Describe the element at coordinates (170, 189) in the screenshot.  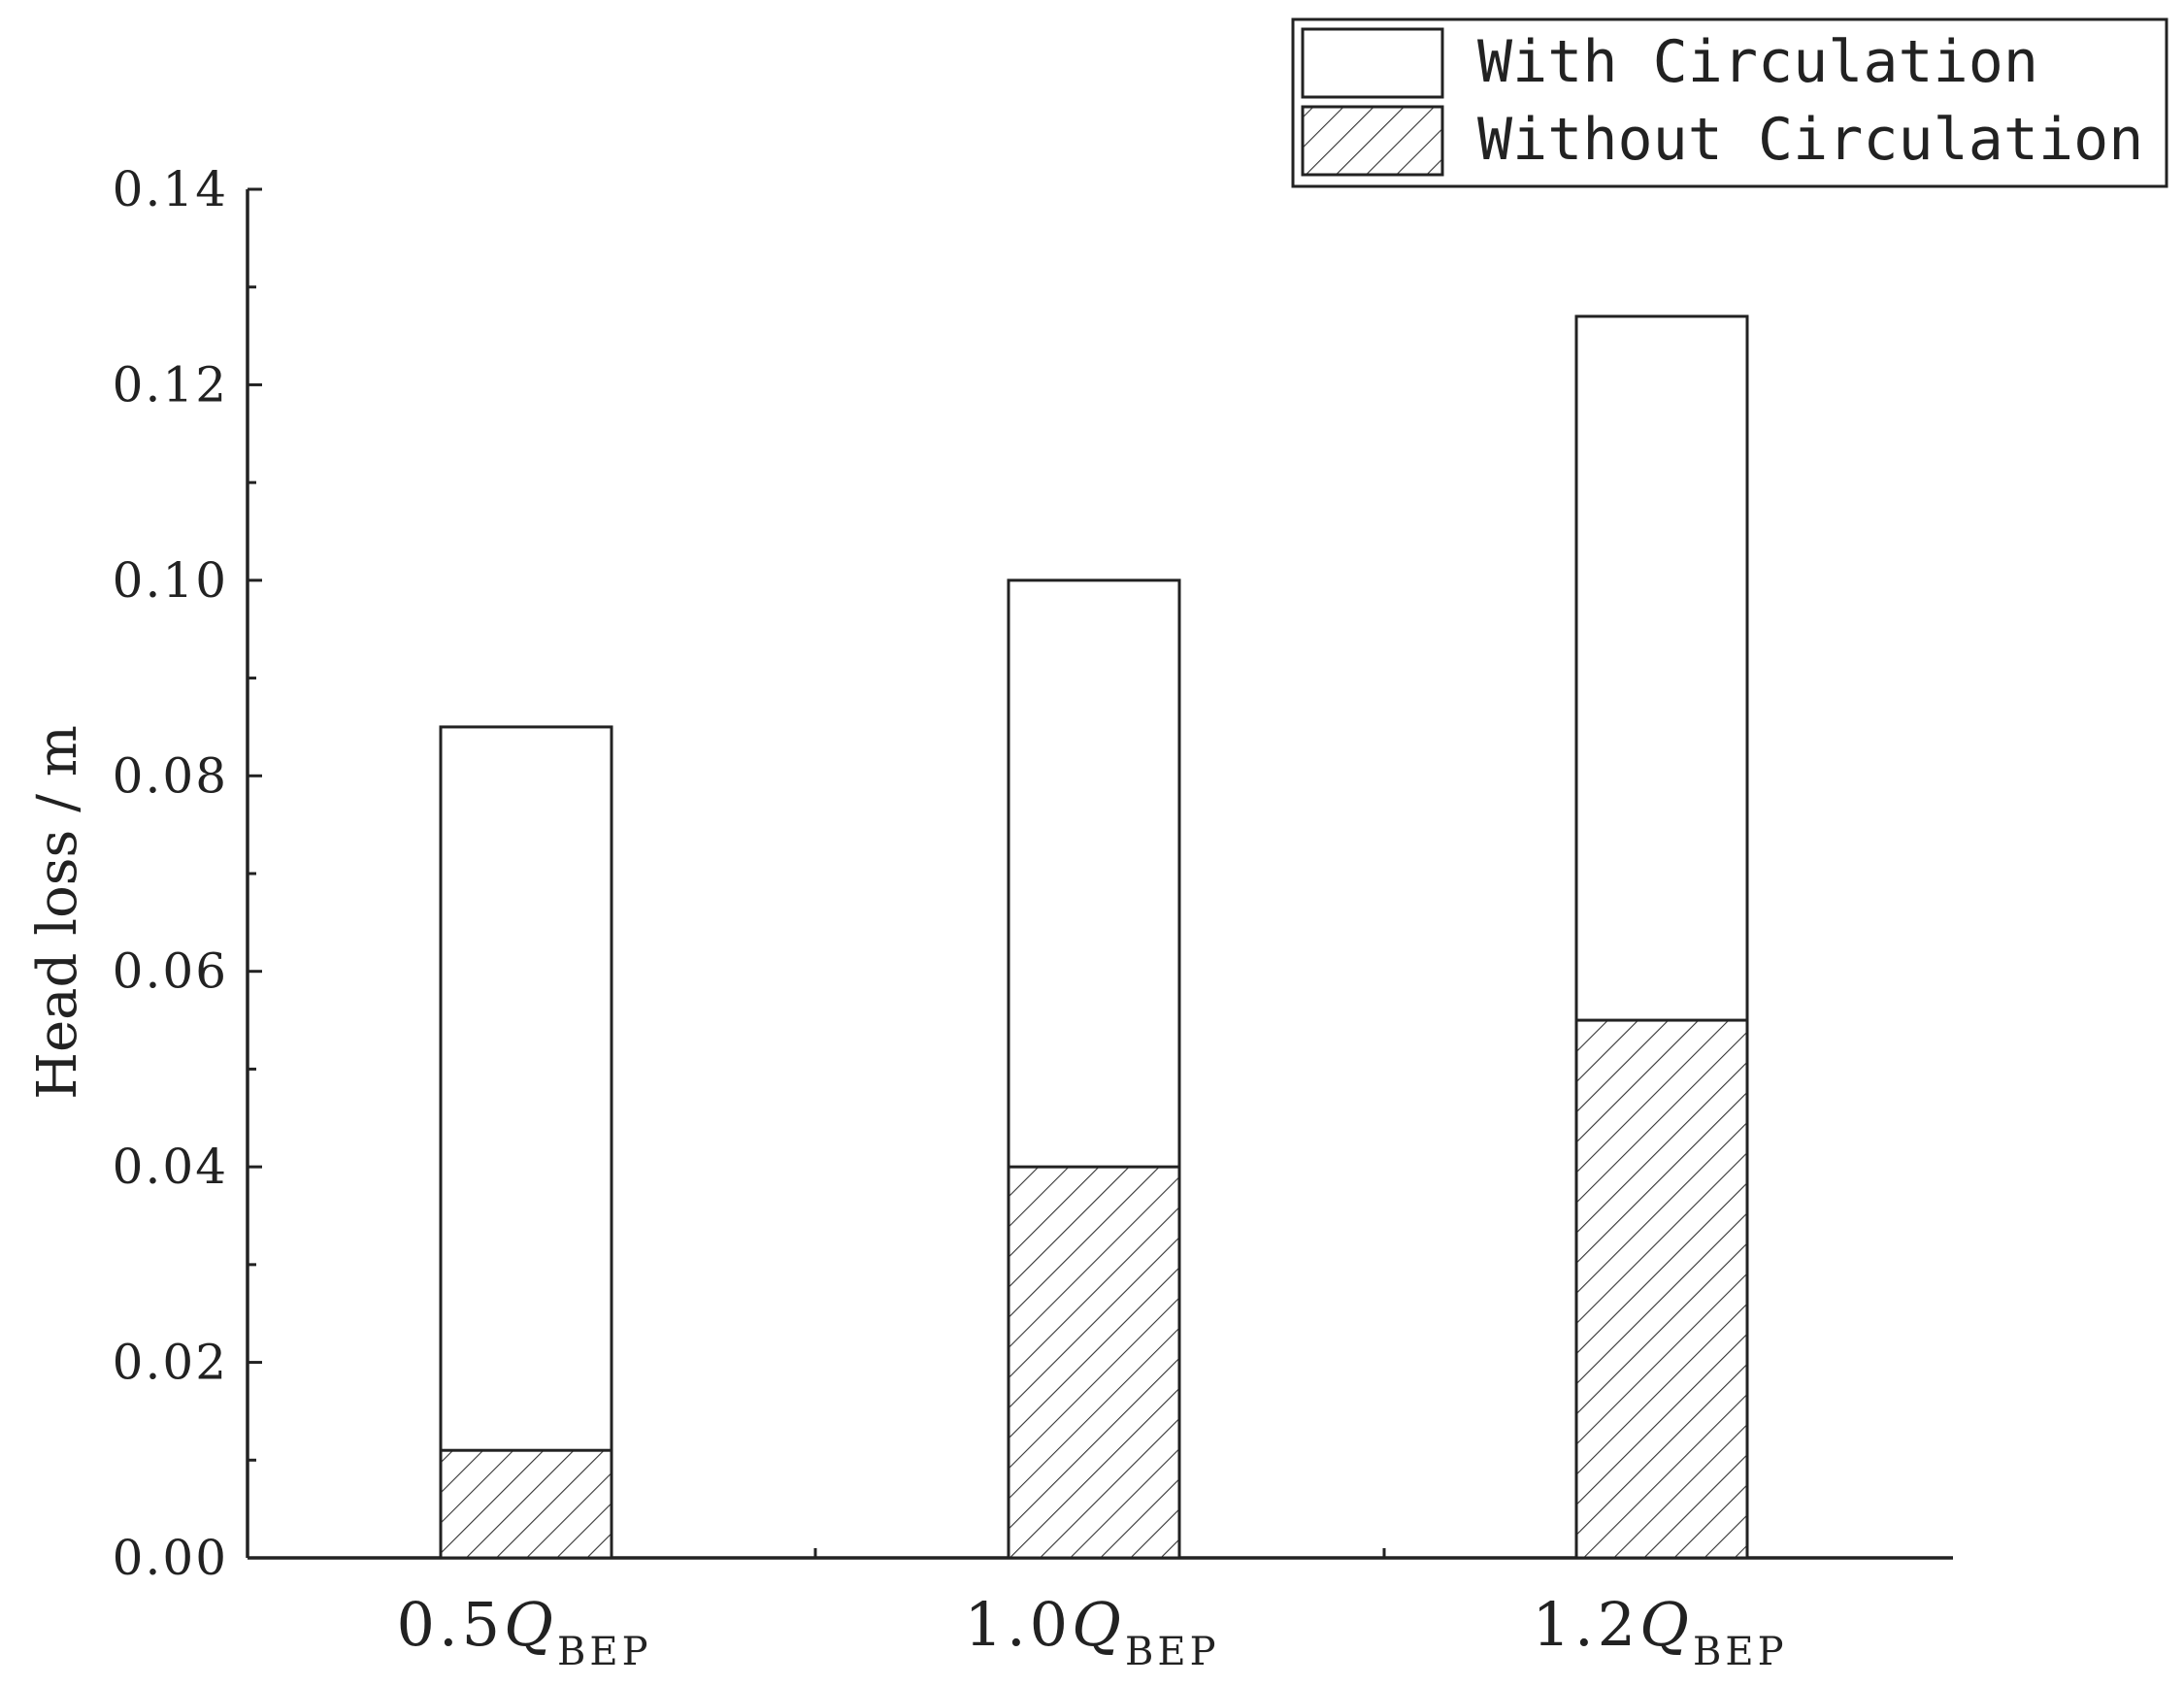
I see `y-tick-label: 0.14` at that location.